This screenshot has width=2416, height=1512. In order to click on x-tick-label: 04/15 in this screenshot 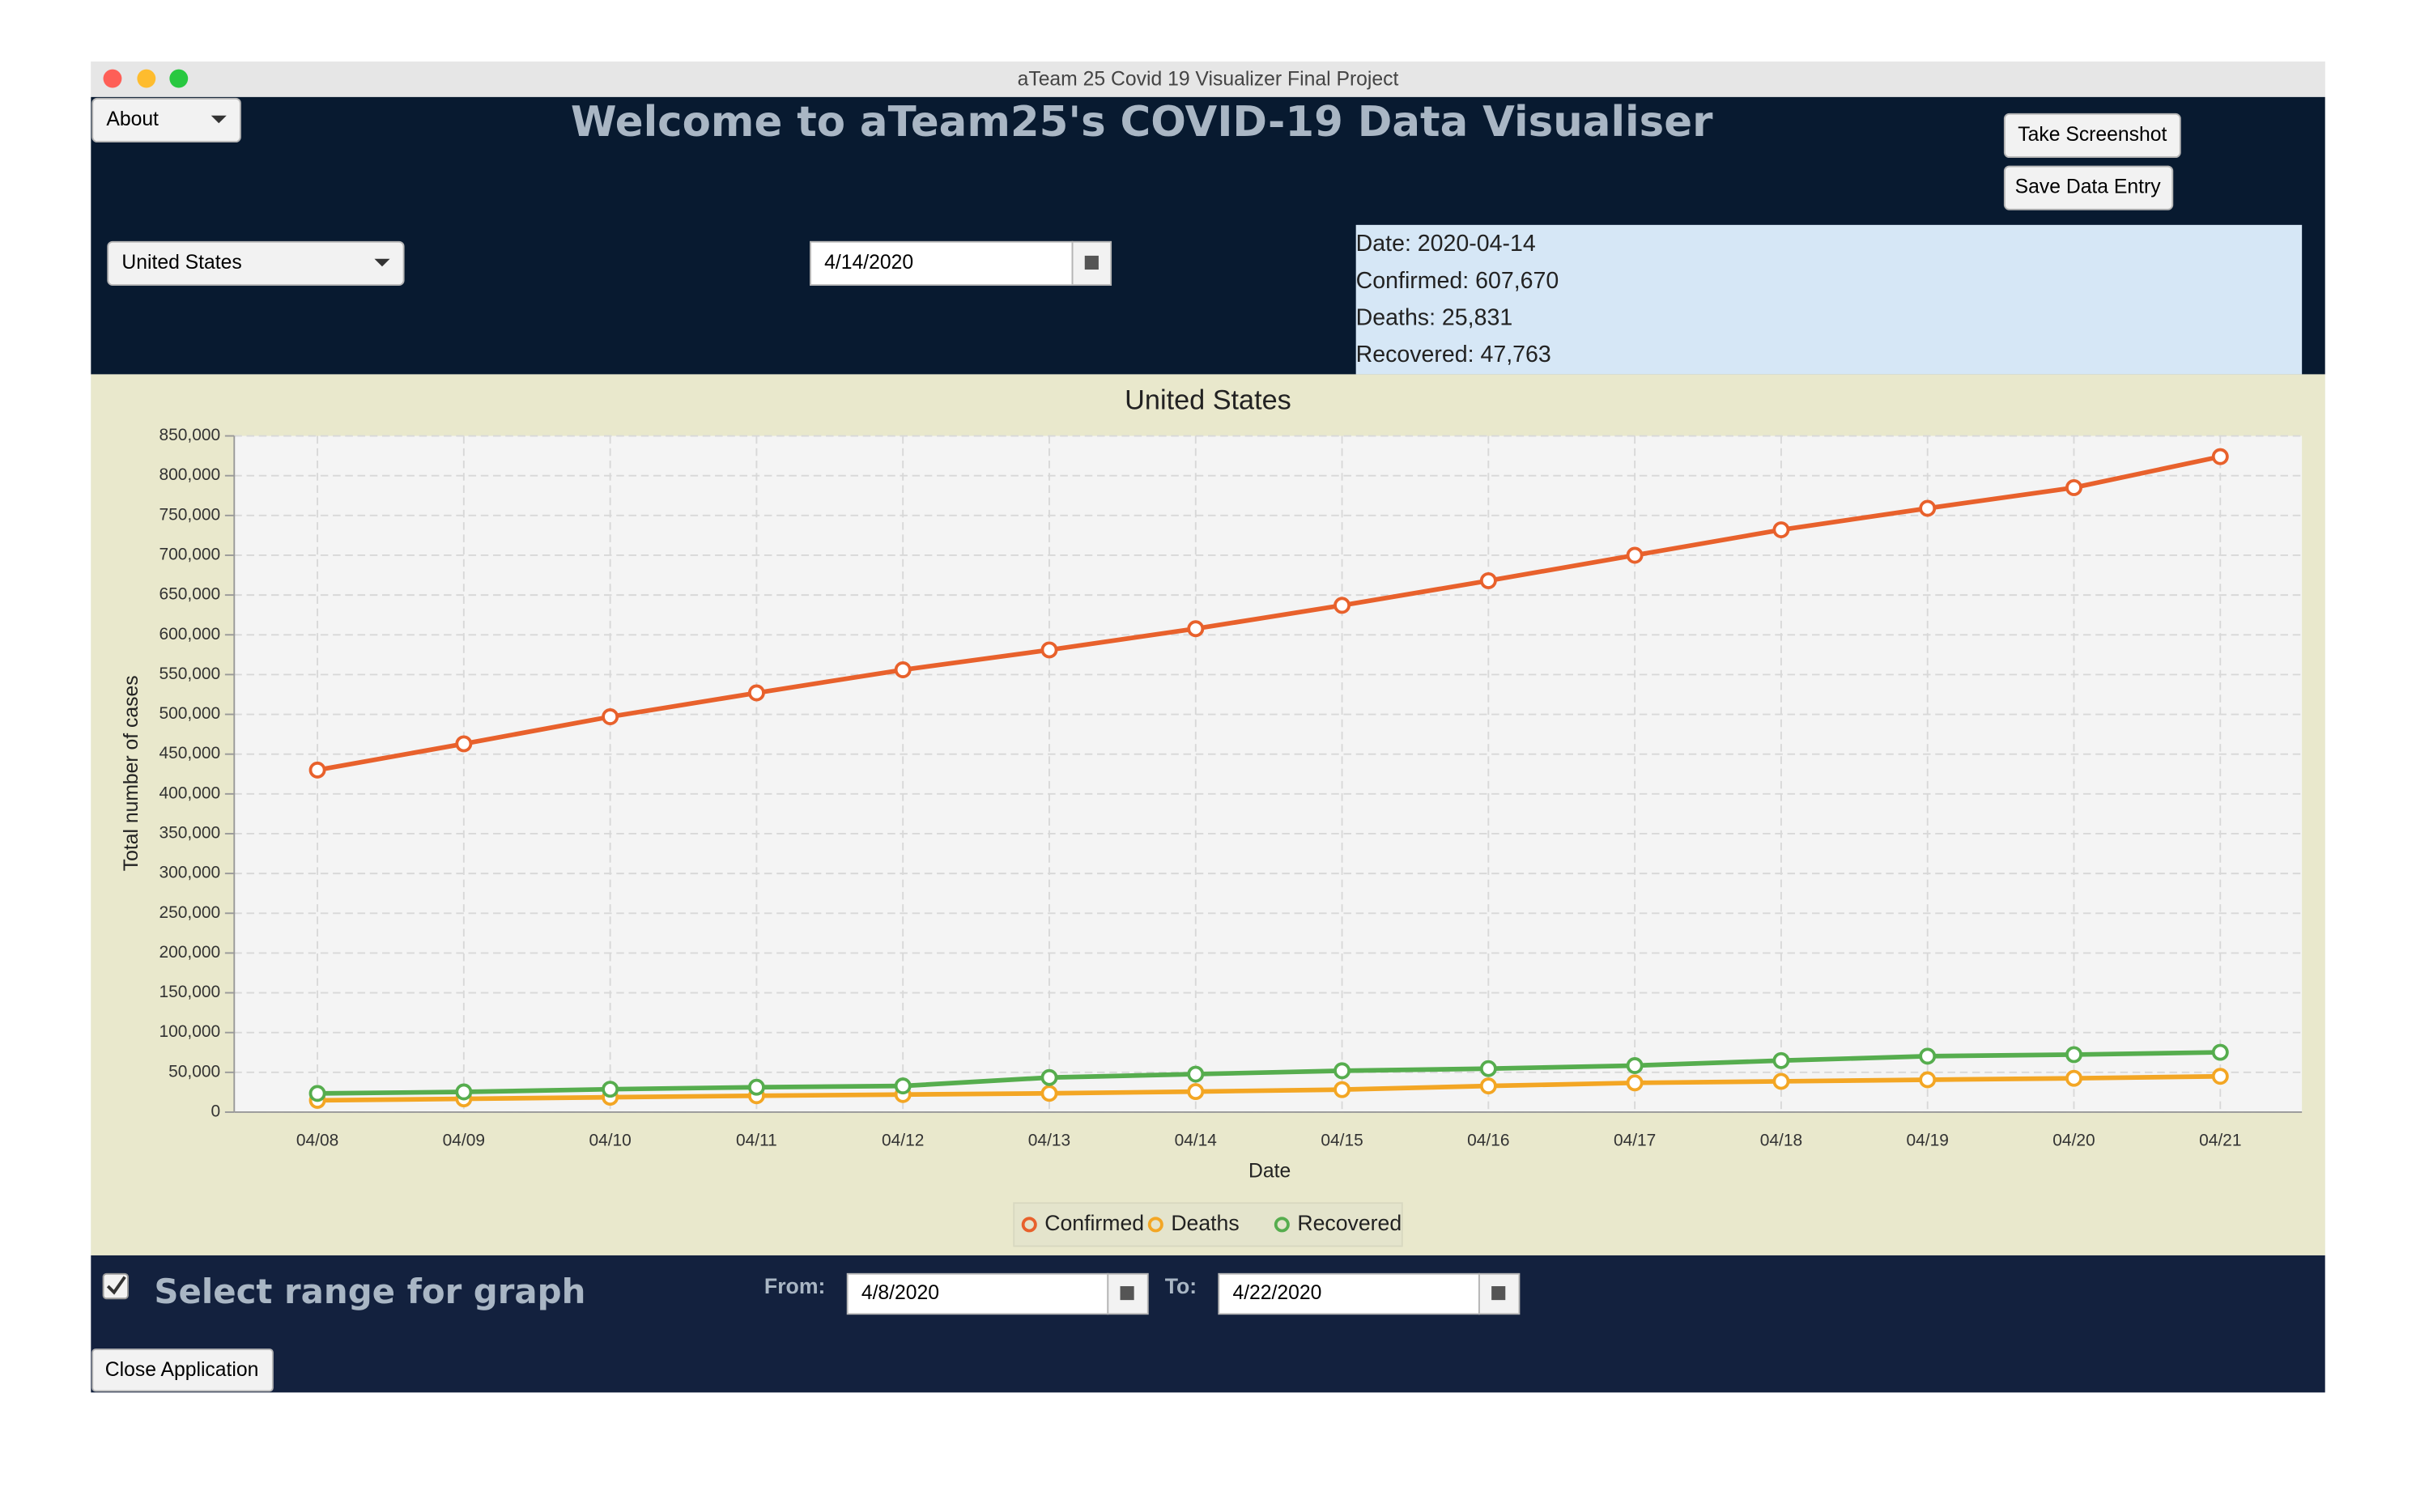, I will do `click(1342, 1141)`.